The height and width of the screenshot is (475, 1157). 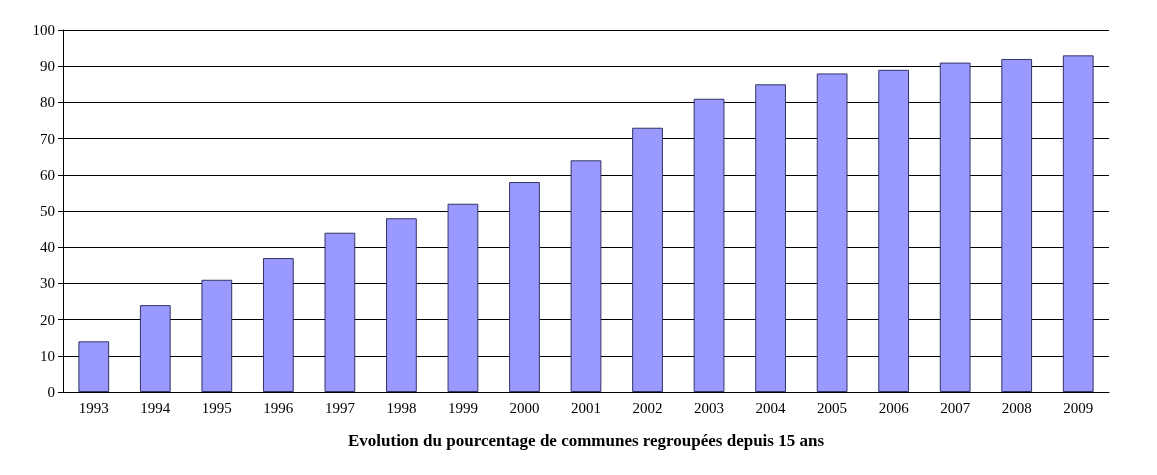 What do you see at coordinates (47, 247) in the screenshot?
I see `y-tick-label: 40` at bounding box center [47, 247].